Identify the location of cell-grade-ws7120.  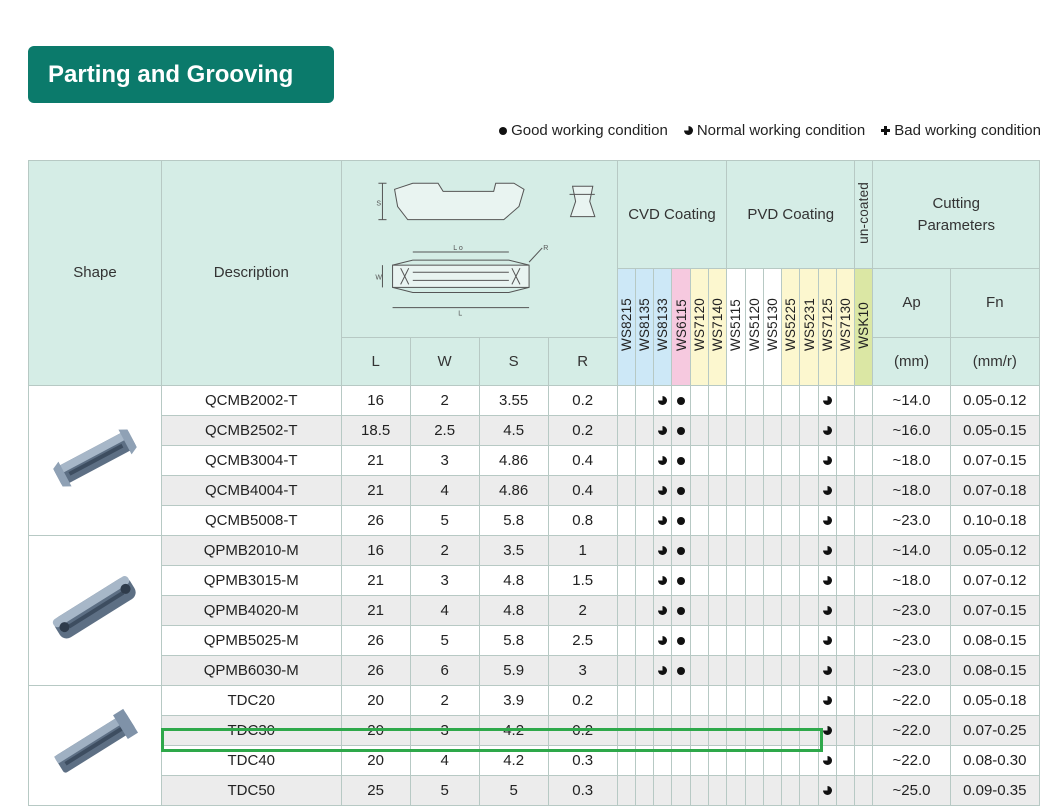
(699, 670).